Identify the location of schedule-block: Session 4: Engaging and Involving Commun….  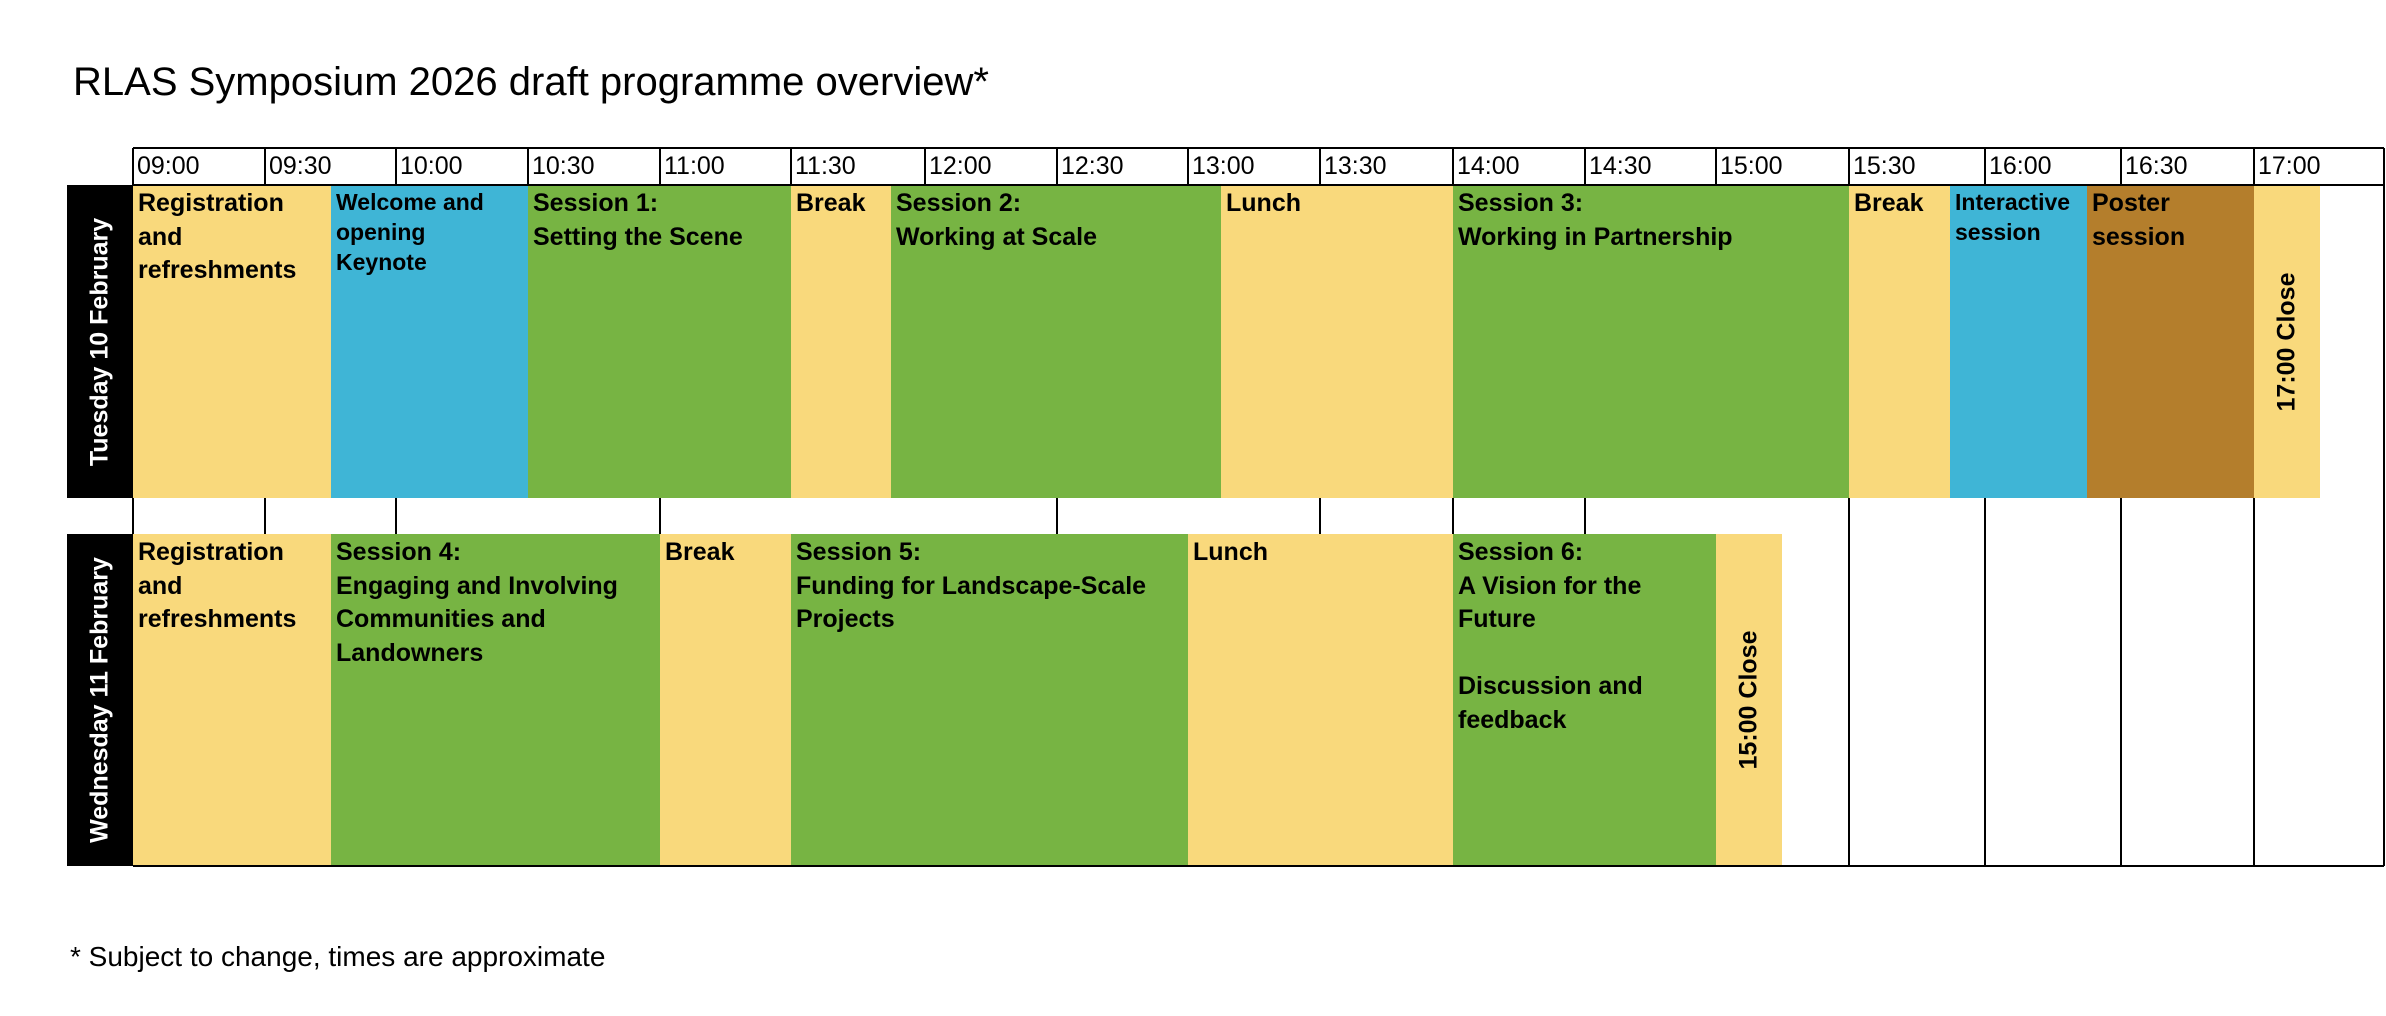
(495, 700).